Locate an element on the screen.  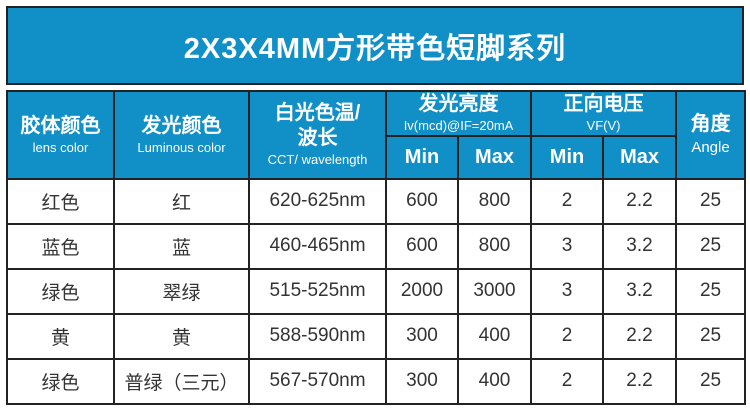
header-forward-voltage: 正向电压 VF(V) is located at coordinates (604, 113).